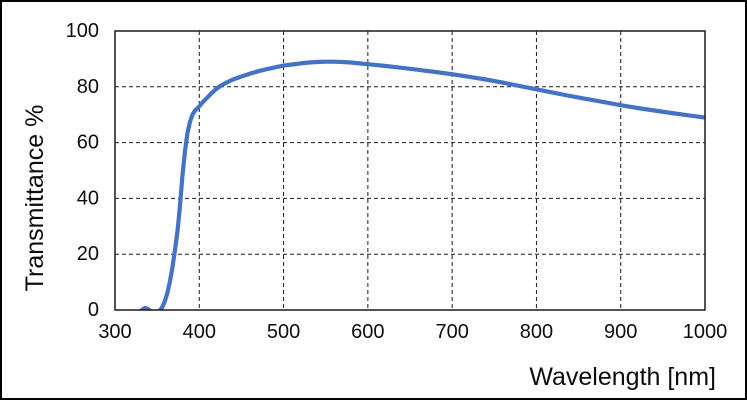  Describe the element at coordinates (88, 143) in the screenshot. I see `y-tick-label: 60` at that location.